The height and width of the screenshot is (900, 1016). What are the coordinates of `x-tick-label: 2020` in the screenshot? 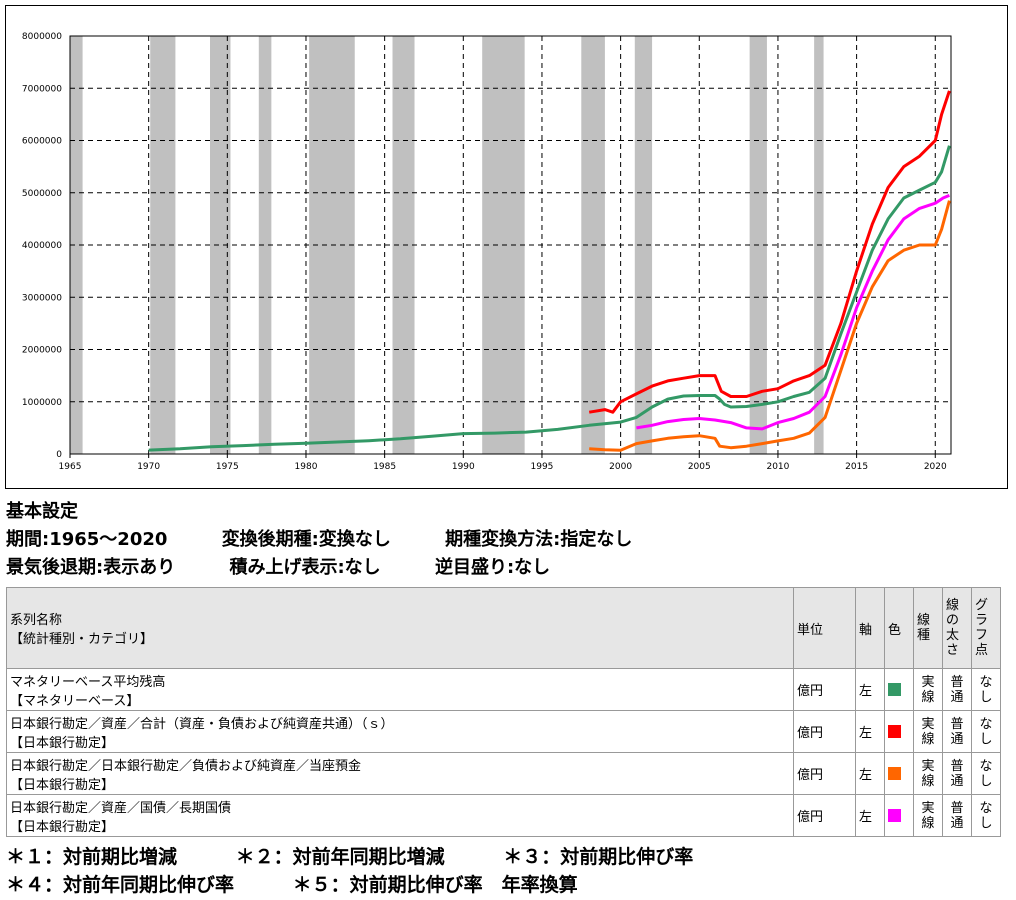 It's located at (935, 467).